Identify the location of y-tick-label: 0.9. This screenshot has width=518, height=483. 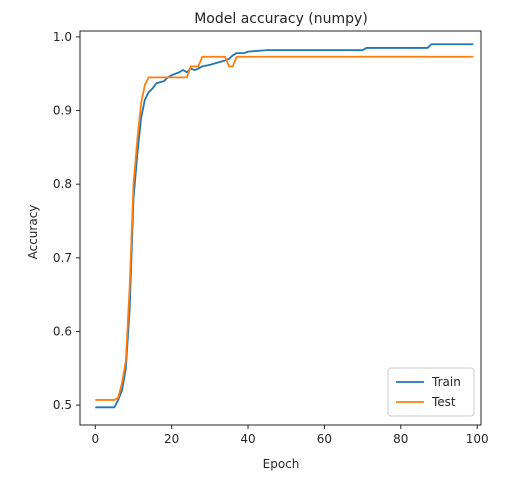
(62, 111).